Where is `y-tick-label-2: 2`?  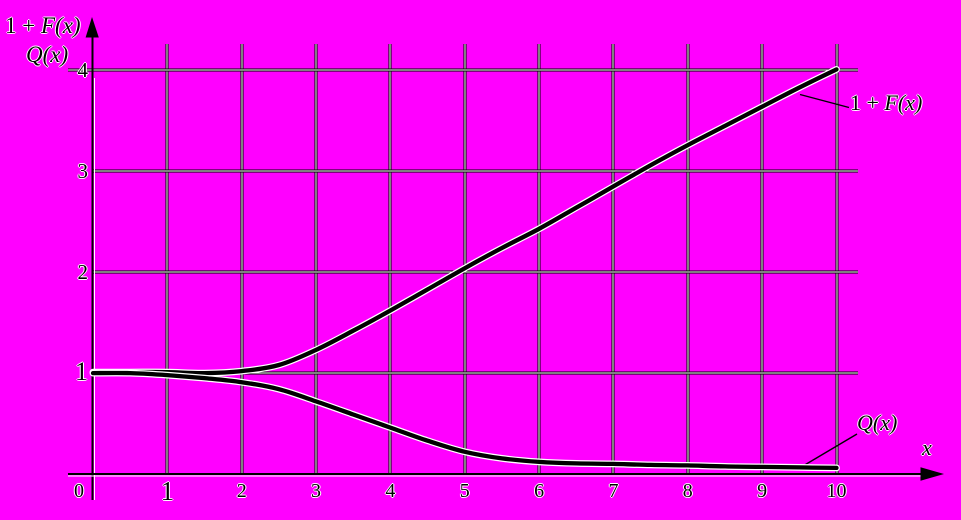
y-tick-label-2: 2 is located at coordinates (83, 272).